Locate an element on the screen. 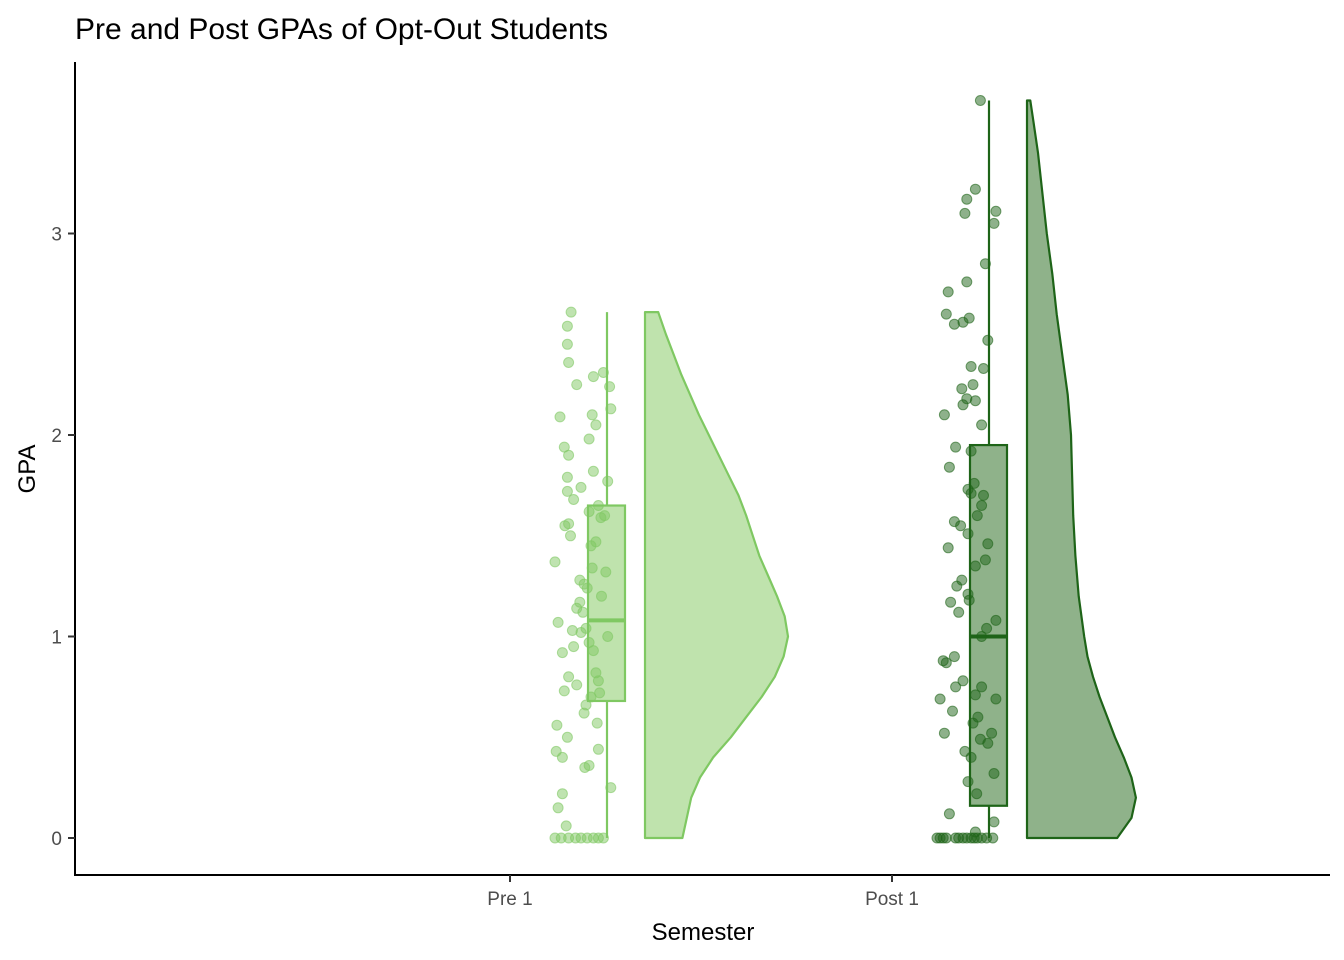 The image size is (1344, 960). x-axis-ticks: Pre 1 Post 1 is located at coordinates (703, 892).